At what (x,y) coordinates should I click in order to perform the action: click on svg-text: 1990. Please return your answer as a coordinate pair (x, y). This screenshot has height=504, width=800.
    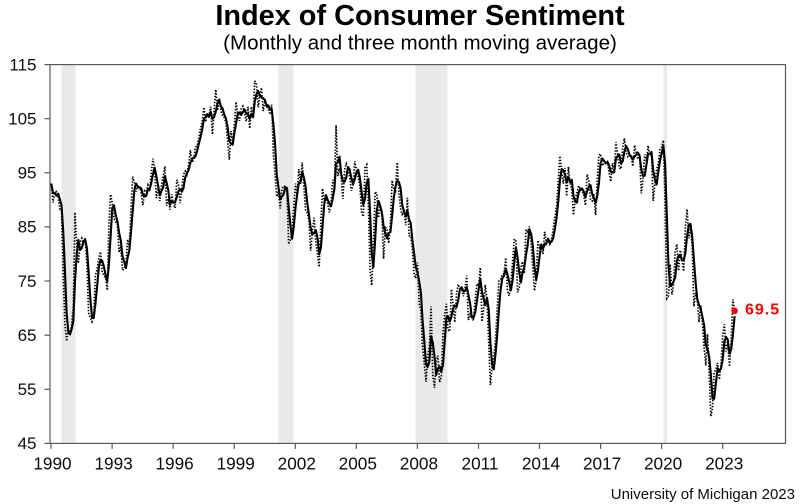
    Looking at the image, I should click on (52, 464).